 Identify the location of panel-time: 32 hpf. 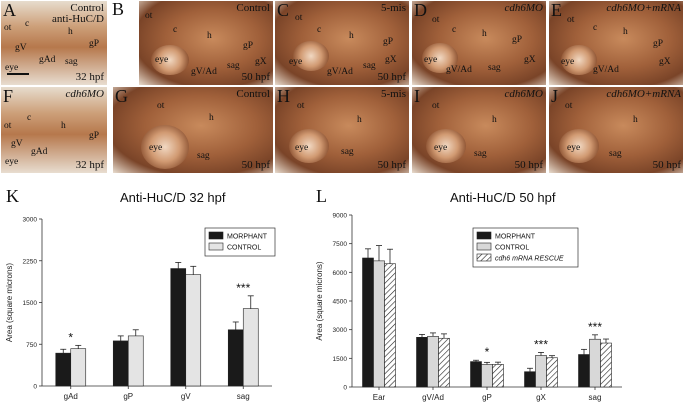
(89, 165).